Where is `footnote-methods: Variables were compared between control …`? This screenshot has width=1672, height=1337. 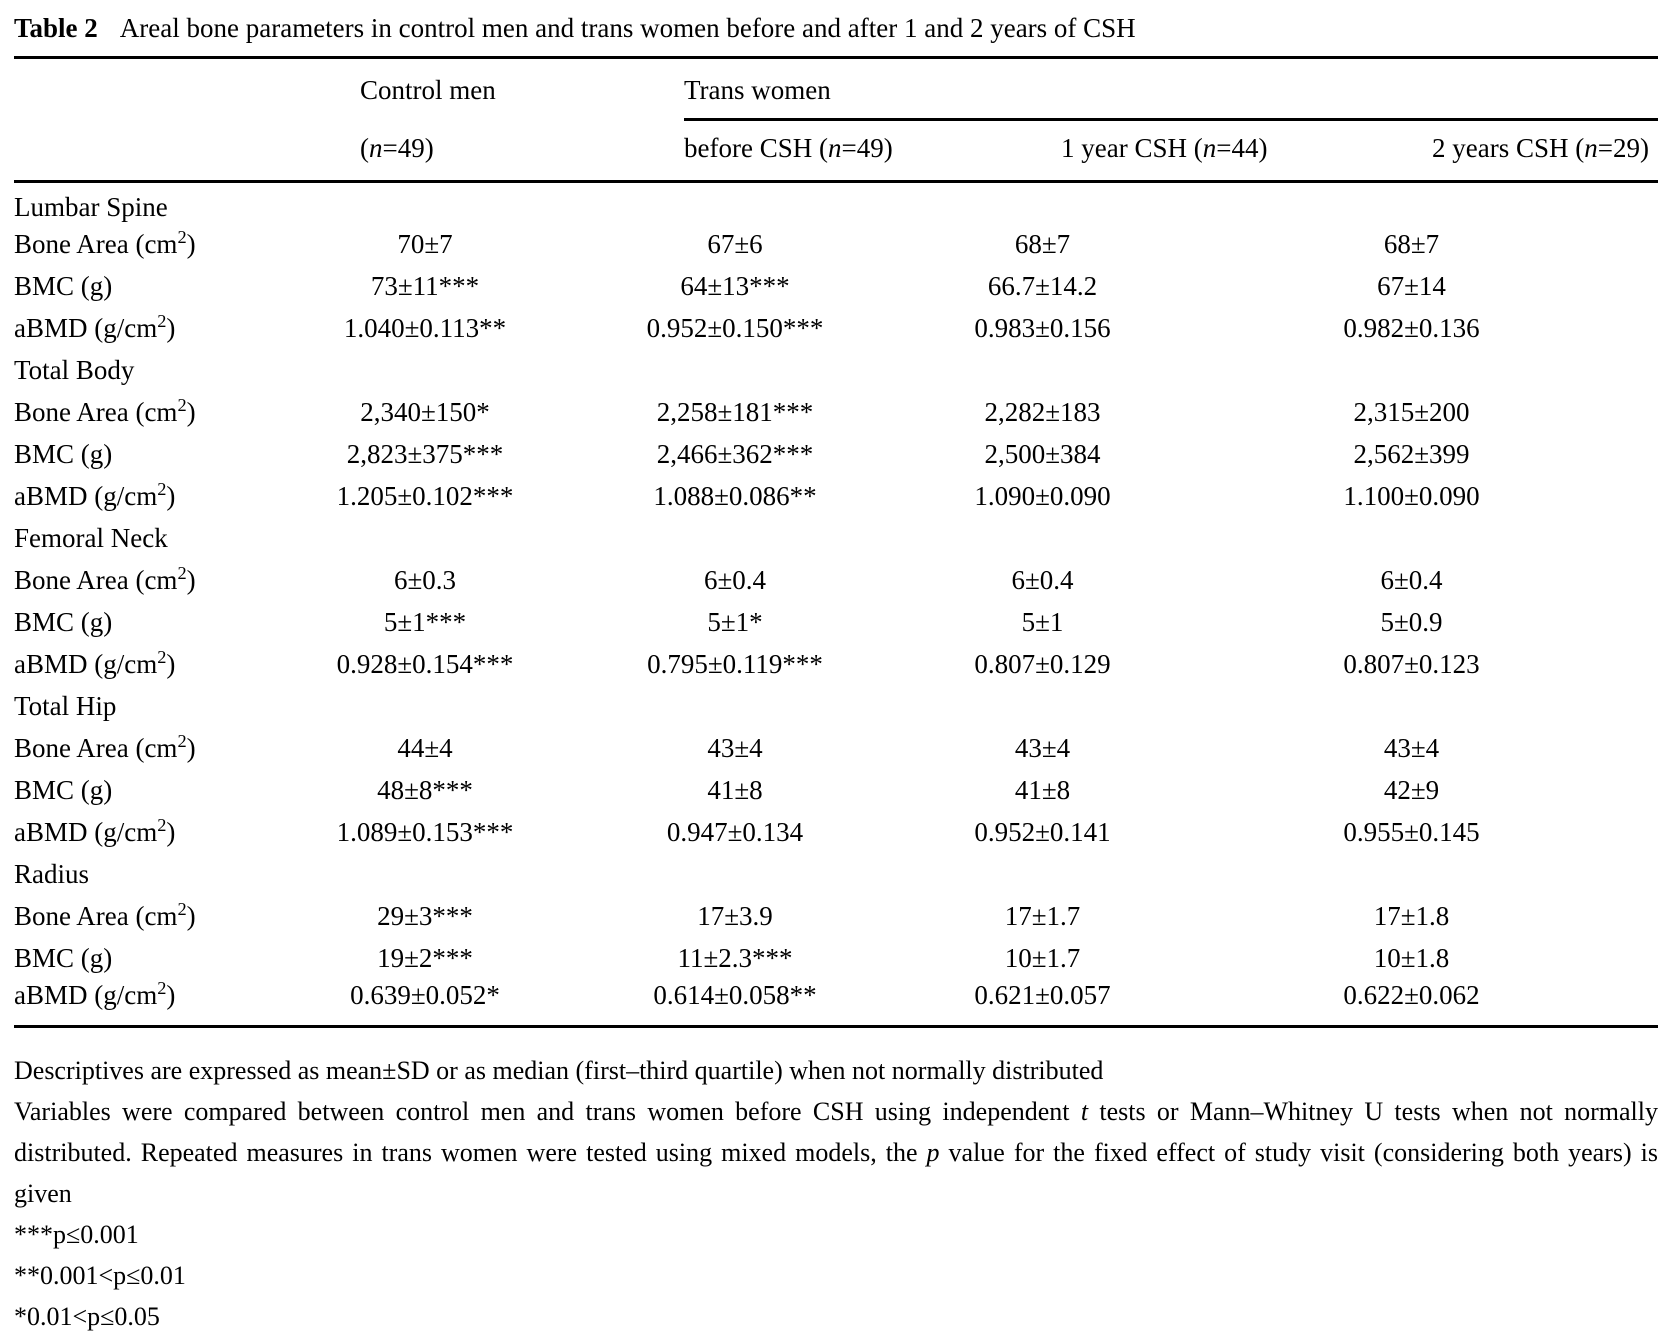
footnote-methods: Variables were compared between control … is located at coordinates (836, 1152).